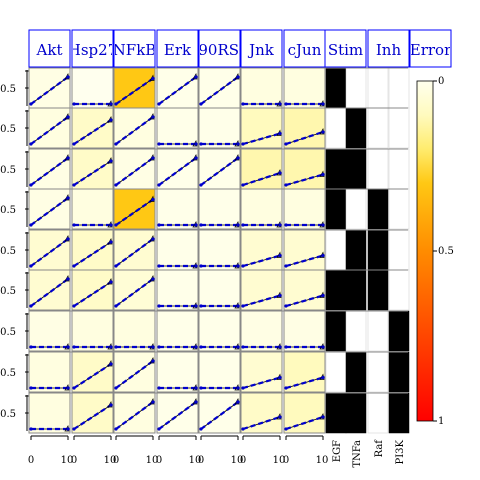 This screenshot has width=480, height=480. Describe the element at coordinates (92, 48) in the screenshot. I see `header-hsp27: Hsp27` at that location.